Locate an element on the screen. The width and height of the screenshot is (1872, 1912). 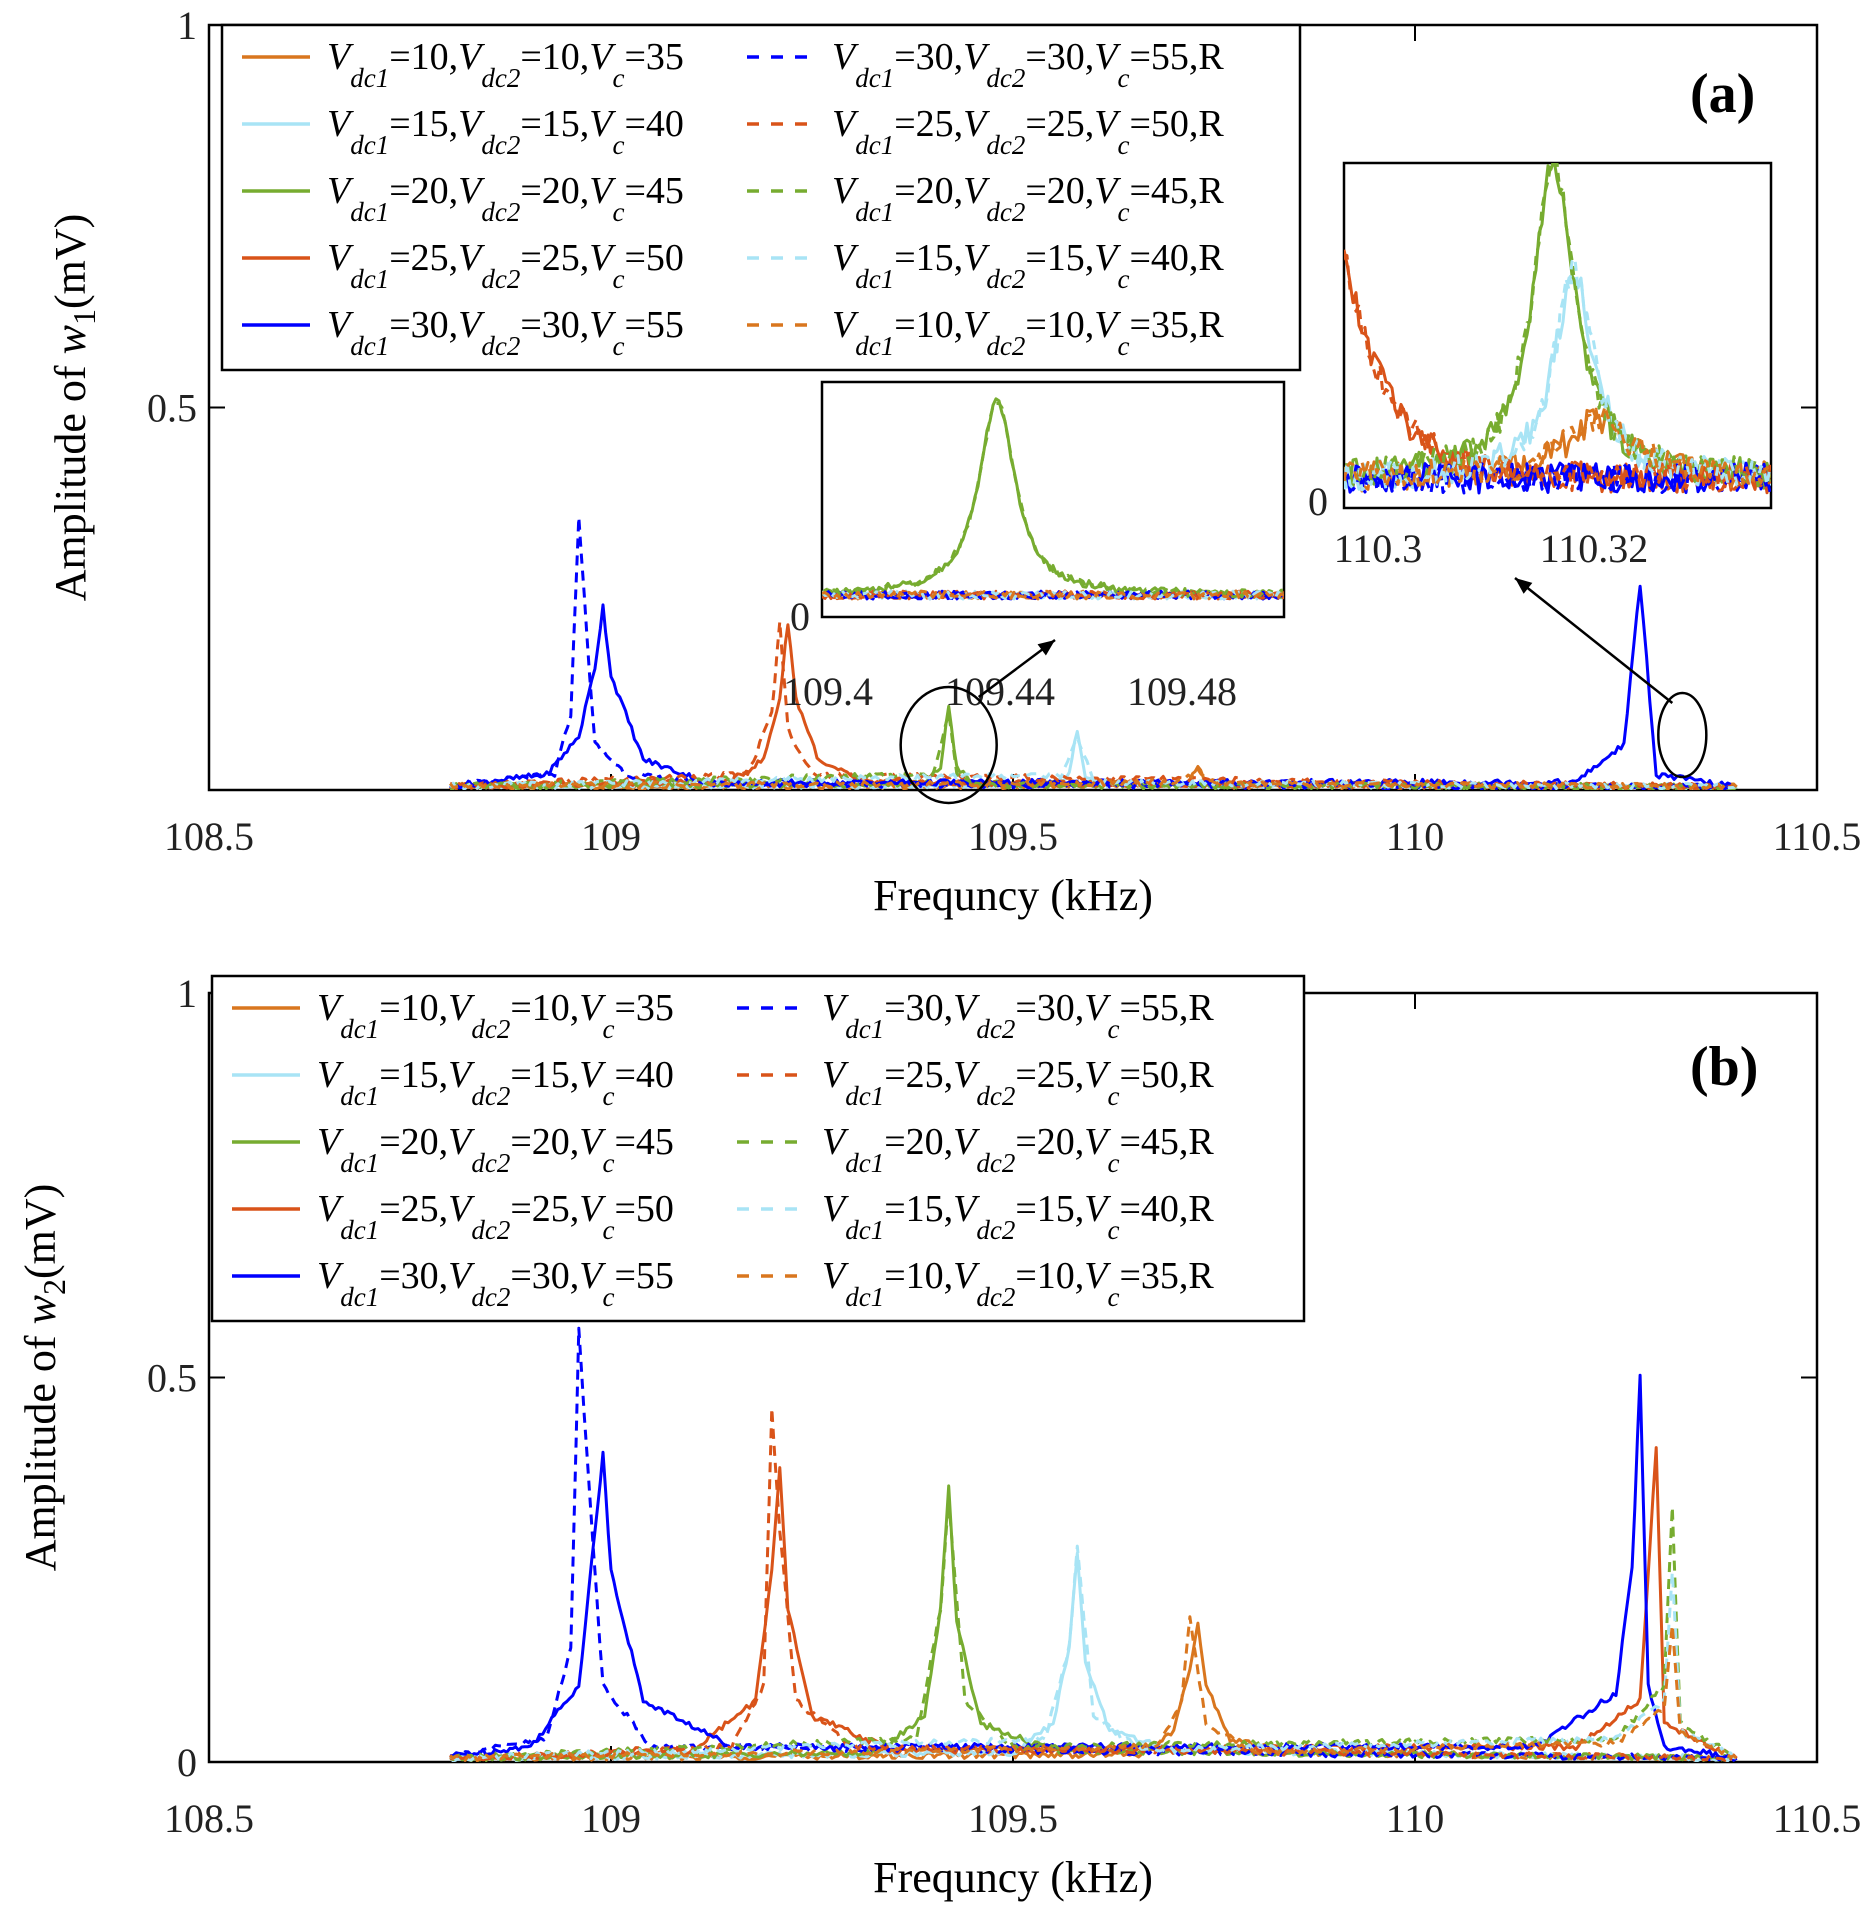
traces is located at coordinates (1093, 652).